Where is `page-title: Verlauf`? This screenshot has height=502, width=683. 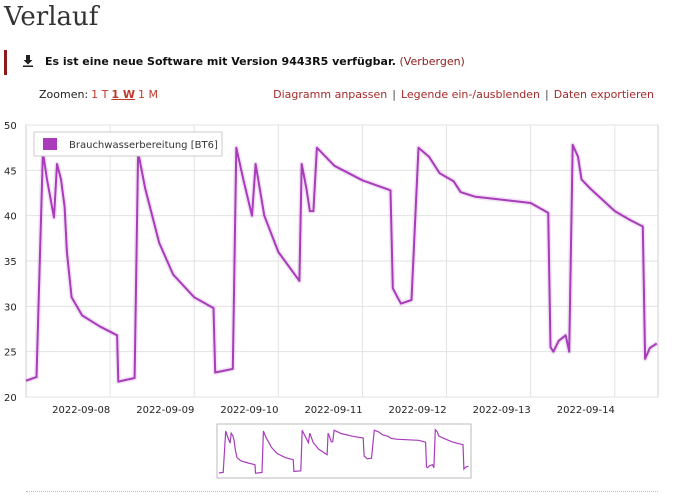
page-title: Verlauf is located at coordinates (51, 17).